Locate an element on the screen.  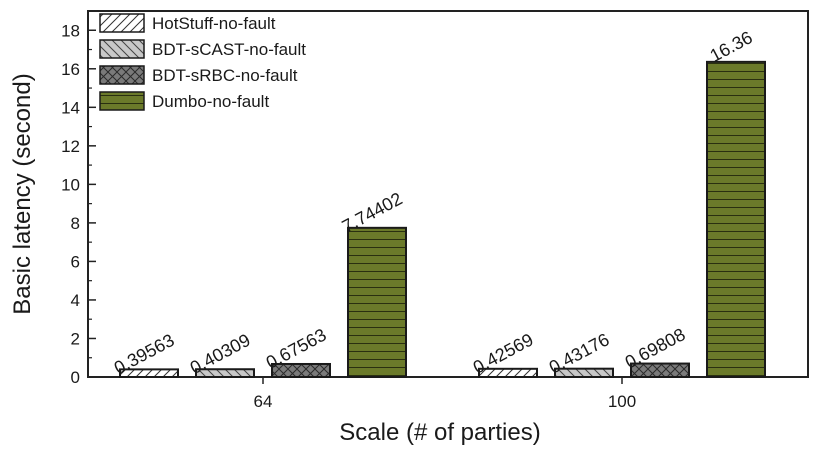
y-tick-label: 16 is located at coordinates (70, 69).